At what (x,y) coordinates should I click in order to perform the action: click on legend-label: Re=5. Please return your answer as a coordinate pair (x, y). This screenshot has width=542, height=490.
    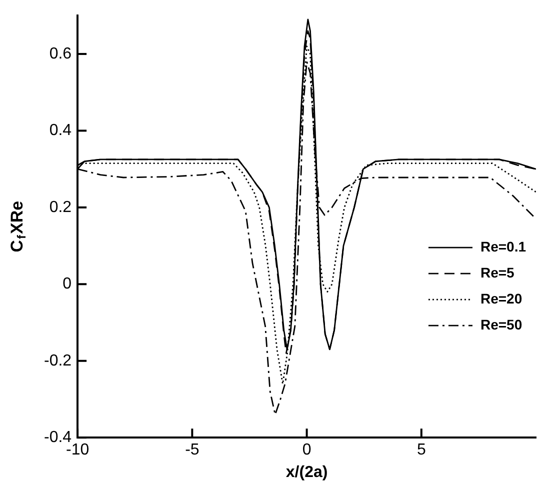
    Looking at the image, I should click on (497, 272).